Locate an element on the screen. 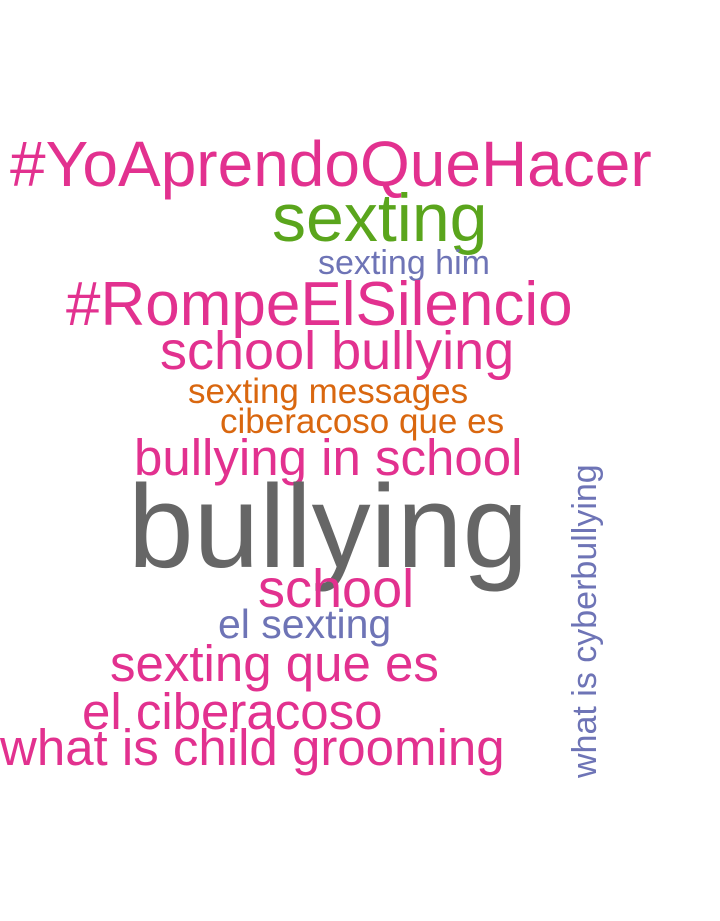 This screenshot has height=921, width=720. word-ciberacoso-que-es: ciberacoso que es is located at coordinates (362, 421).